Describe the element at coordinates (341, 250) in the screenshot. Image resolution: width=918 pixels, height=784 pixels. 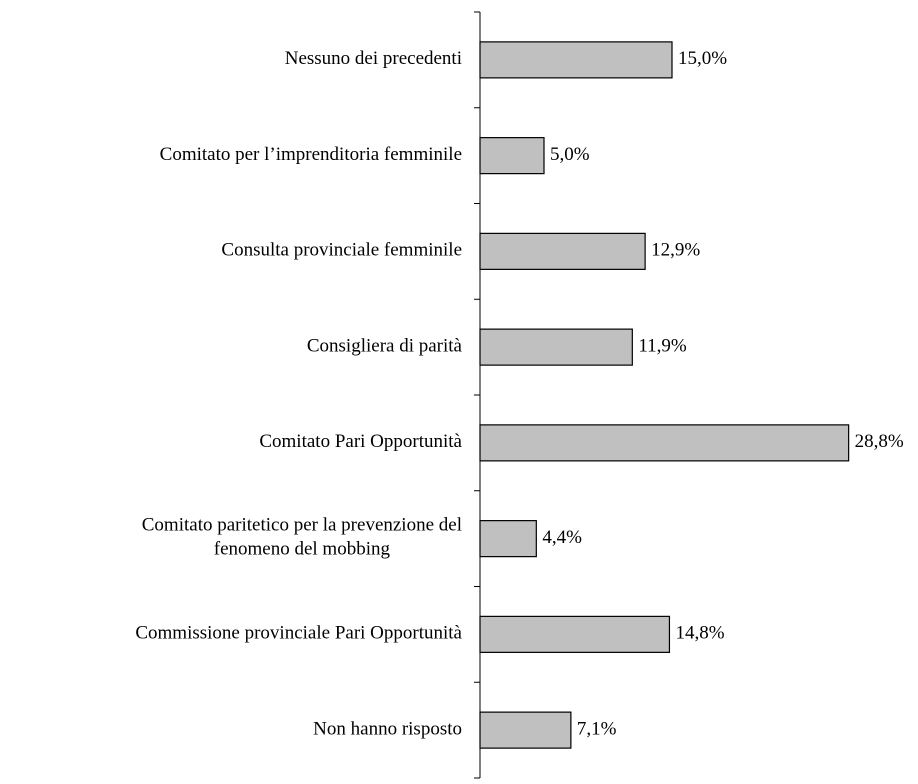
I see `category-label: Consulta provinciale femminile` at that location.